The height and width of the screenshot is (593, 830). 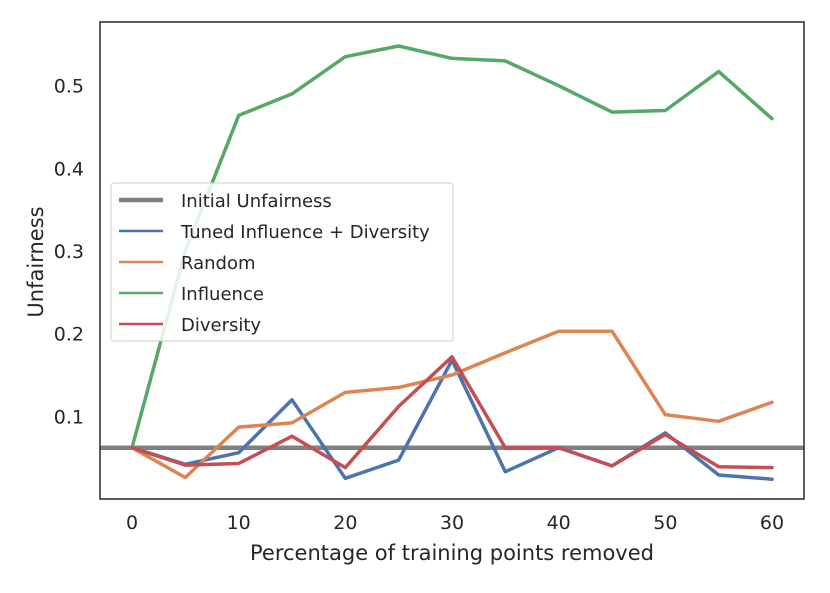 I want to click on y-axis-ticks: 0.1 0.2 0.3 0.4 0.5, so click(x=69, y=252).